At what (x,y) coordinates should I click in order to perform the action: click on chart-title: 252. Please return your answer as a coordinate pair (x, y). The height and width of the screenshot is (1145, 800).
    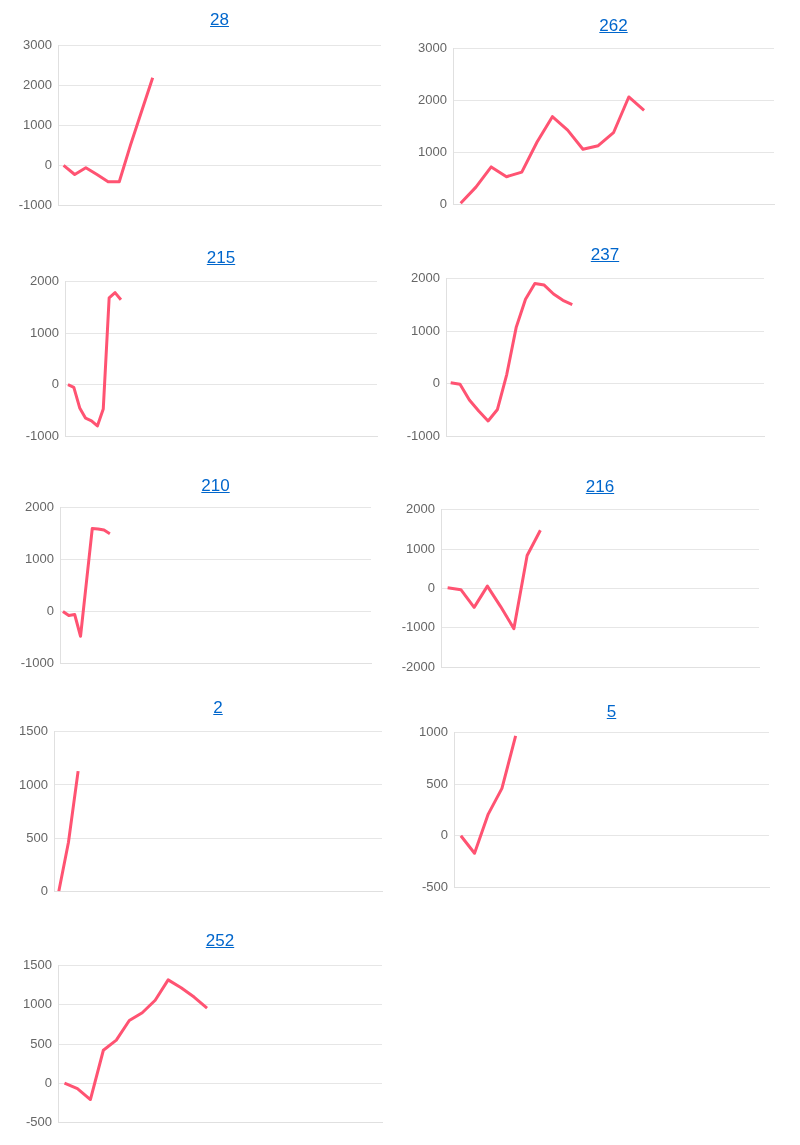
    Looking at the image, I should click on (220, 940).